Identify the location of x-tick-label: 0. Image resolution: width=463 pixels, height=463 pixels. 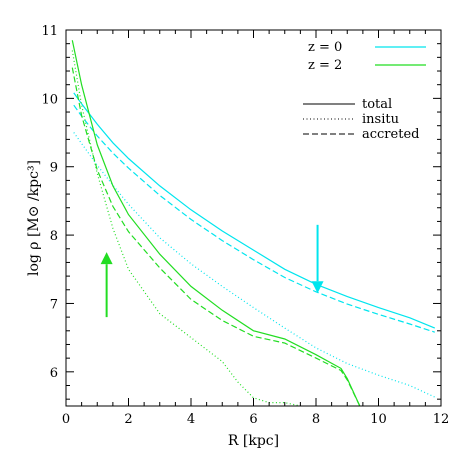
(66, 419).